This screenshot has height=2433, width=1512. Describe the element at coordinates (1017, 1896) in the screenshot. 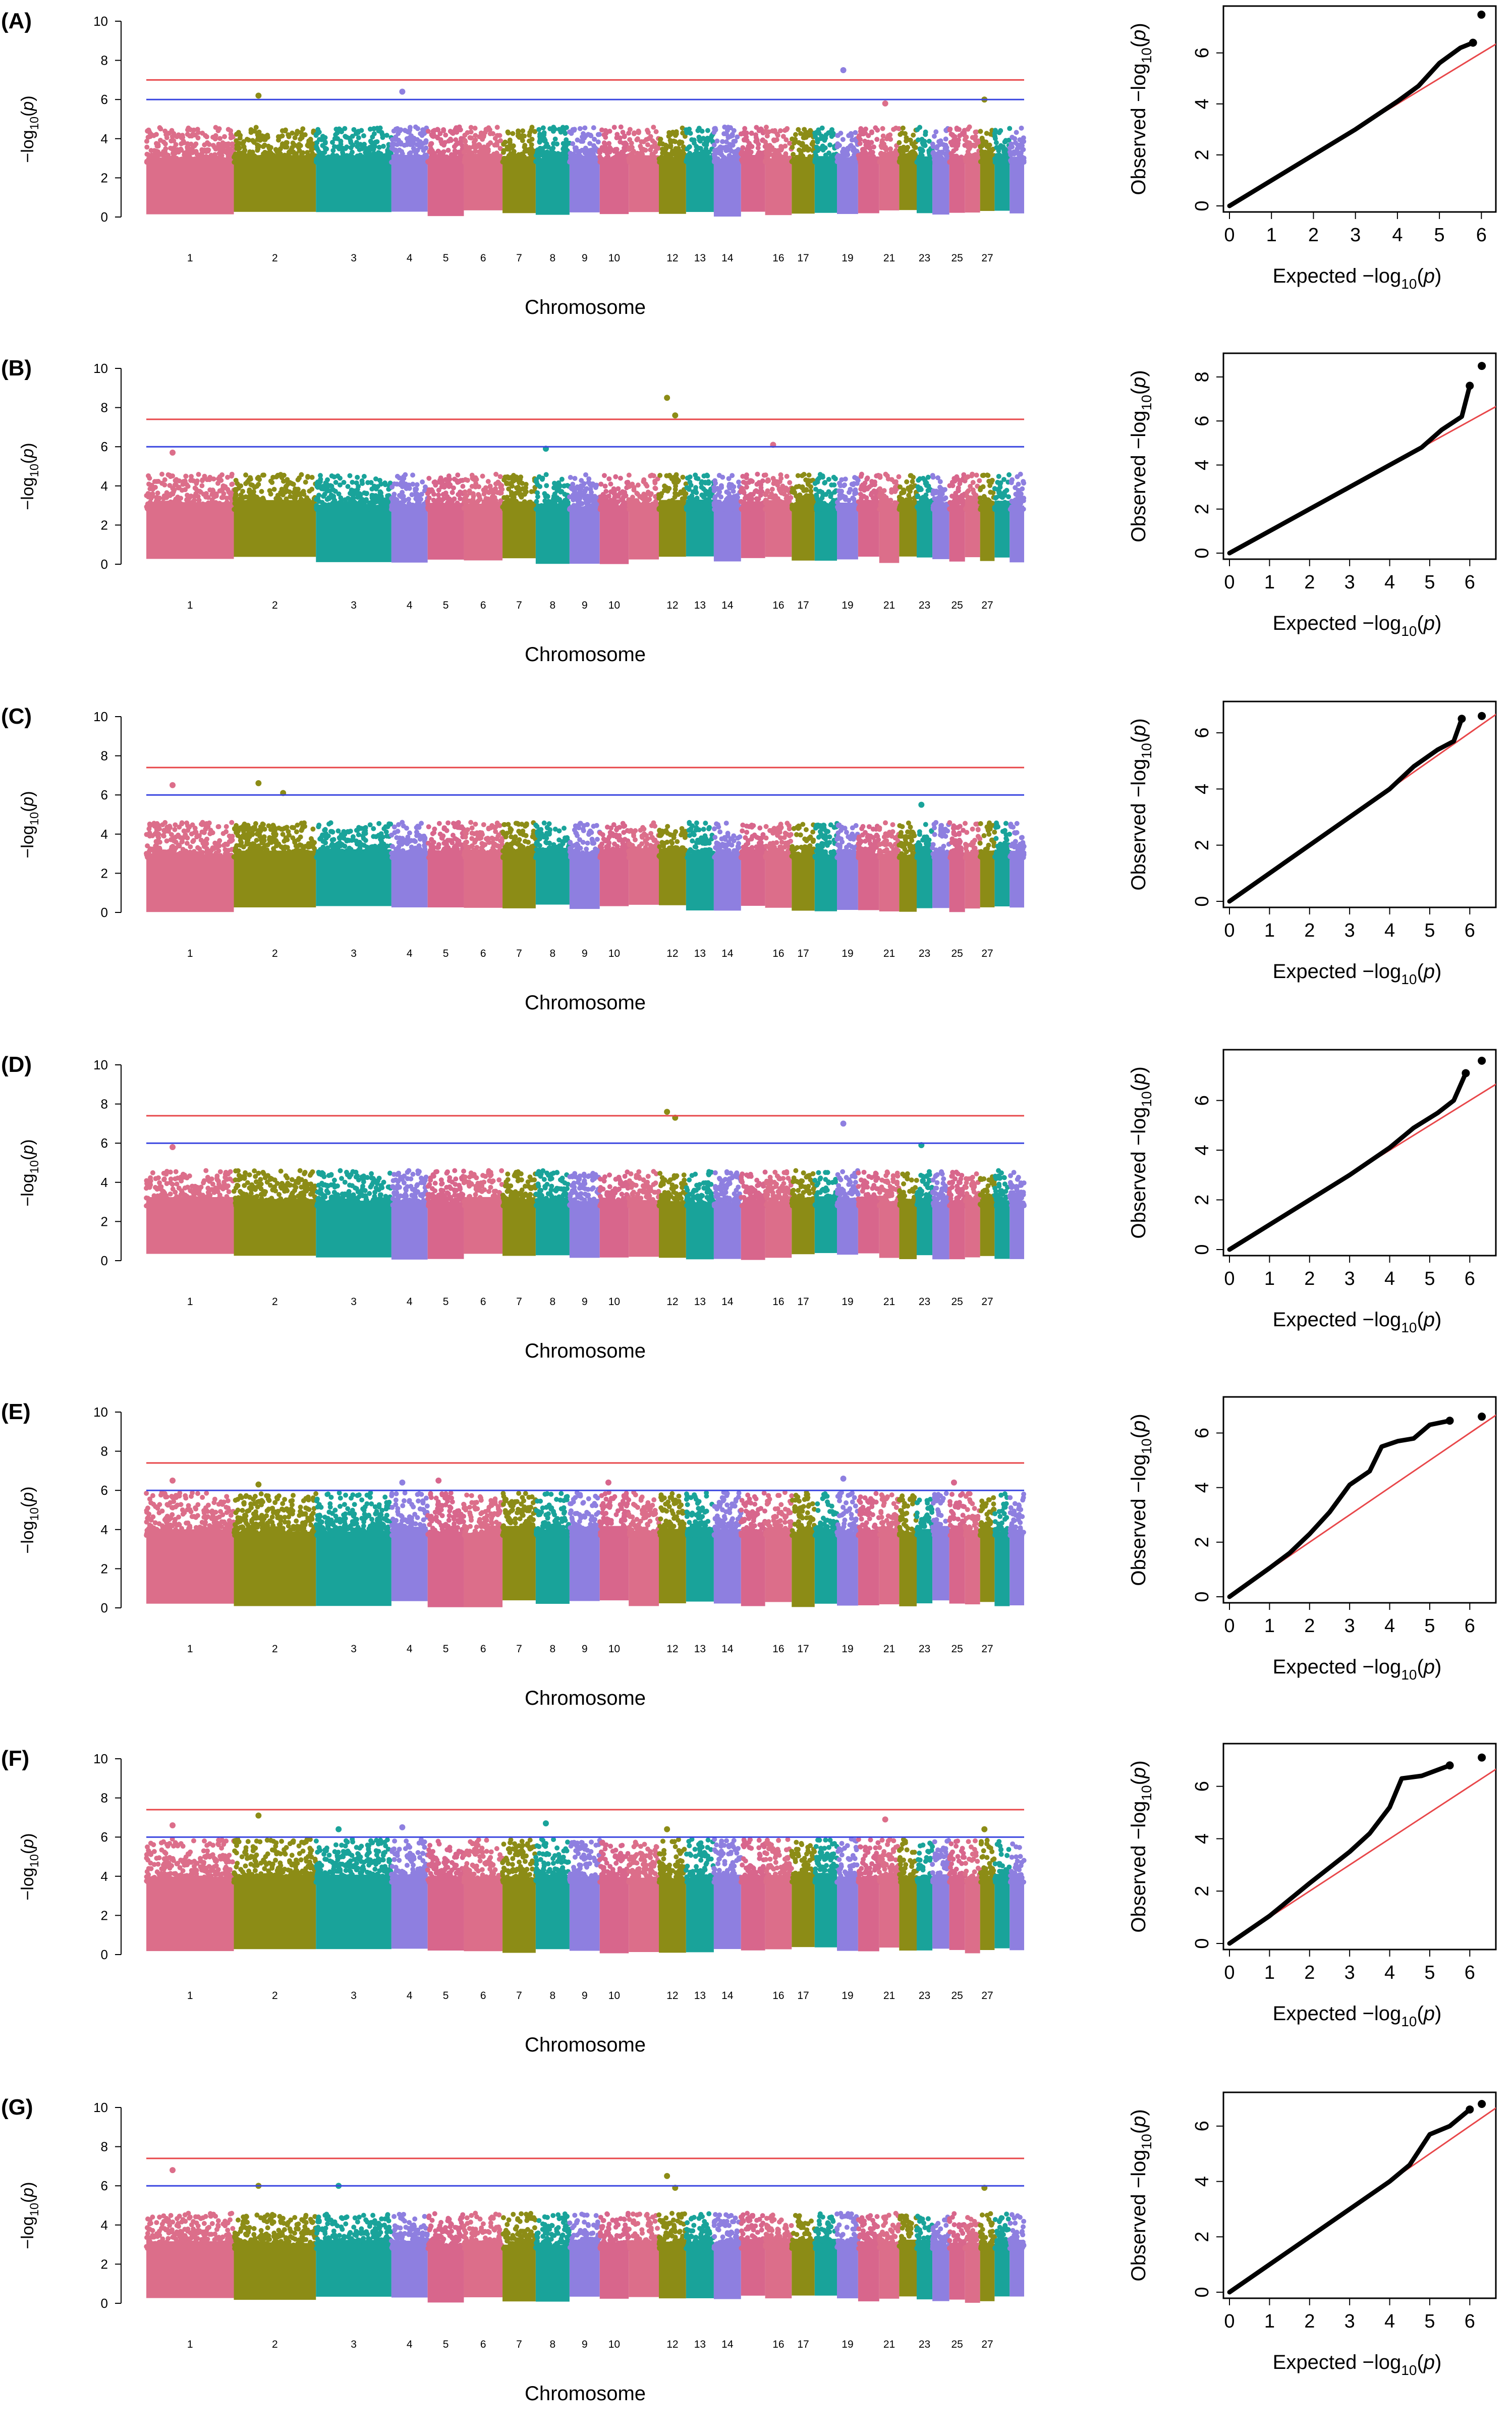

I see `chromosome-29-points` at that location.